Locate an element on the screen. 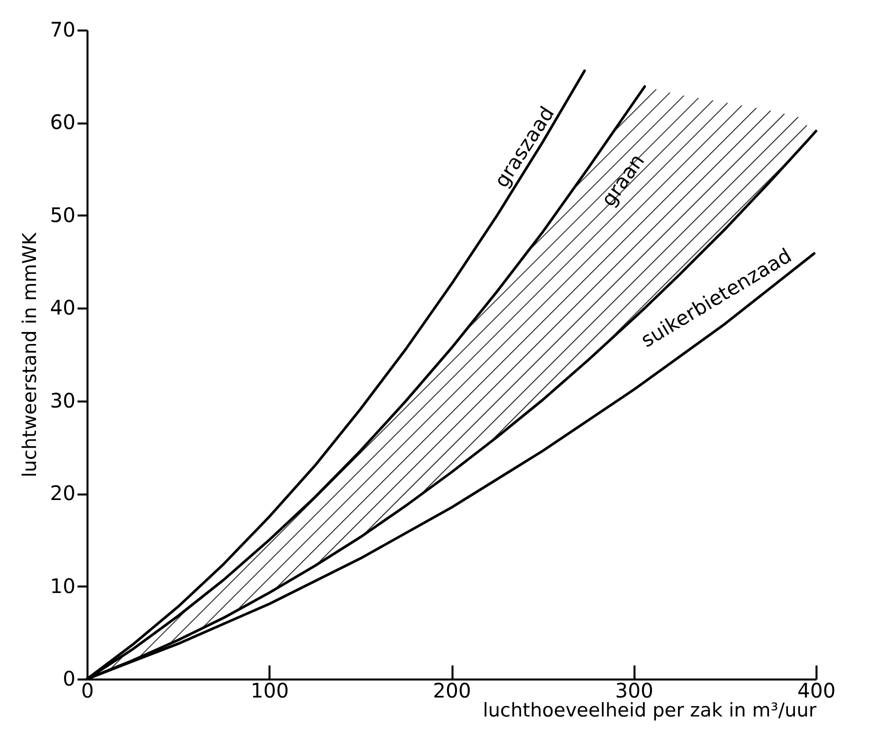 The width and height of the screenshot is (876, 739). y-tick-label: 20 is located at coordinates (63, 493).